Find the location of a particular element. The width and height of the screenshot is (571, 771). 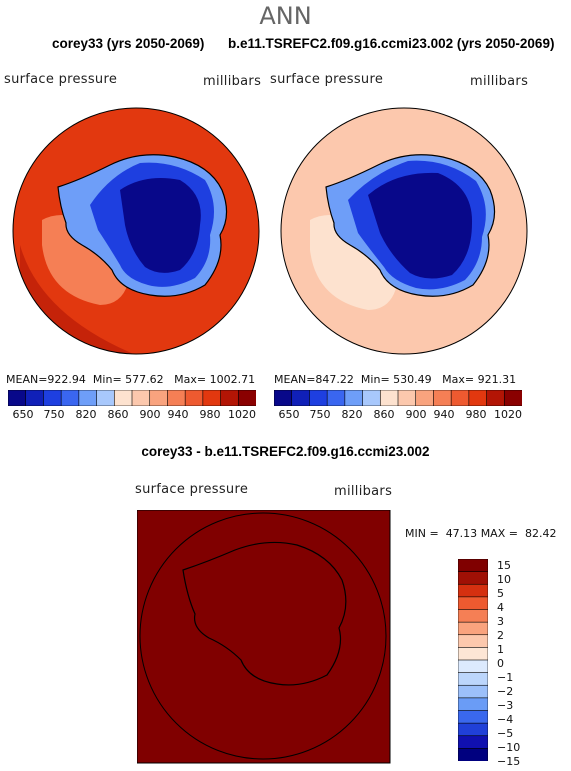

panel1-map-border is located at coordinates (136, 231).